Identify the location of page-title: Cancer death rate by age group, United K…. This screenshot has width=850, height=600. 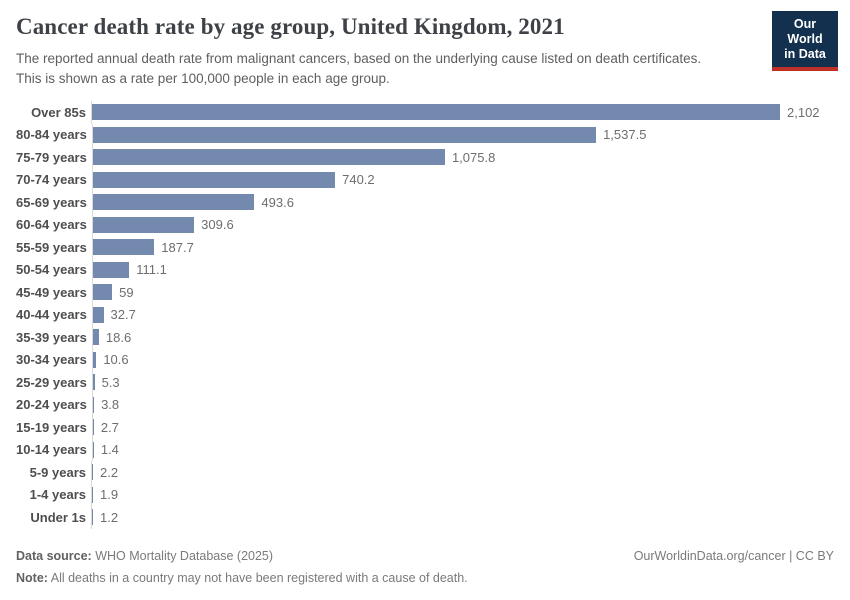
(290, 26).